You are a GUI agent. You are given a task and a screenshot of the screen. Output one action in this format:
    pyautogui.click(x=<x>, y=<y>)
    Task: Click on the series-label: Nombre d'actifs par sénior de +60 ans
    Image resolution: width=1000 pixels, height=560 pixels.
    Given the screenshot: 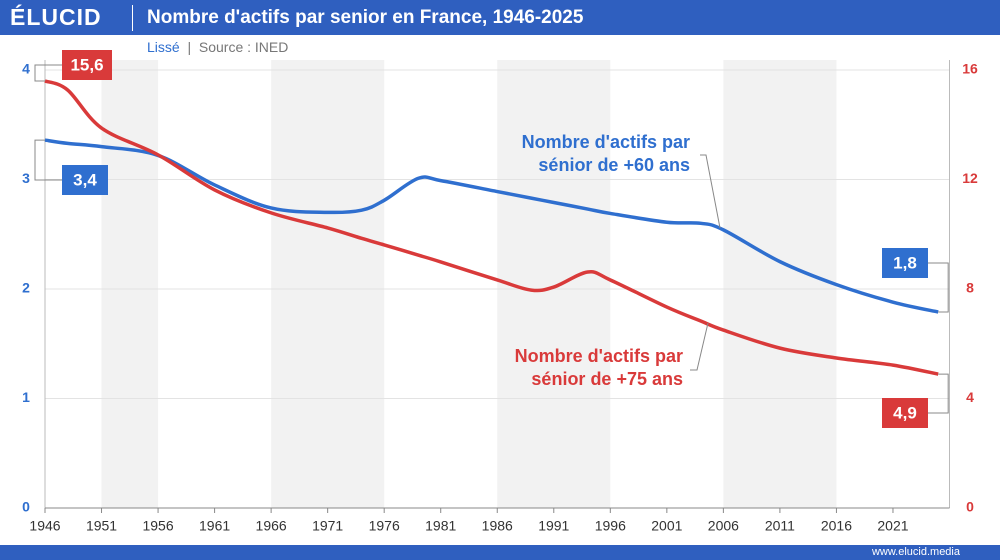 What is the action you would take?
    pyautogui.click(x=605, y=153)
    